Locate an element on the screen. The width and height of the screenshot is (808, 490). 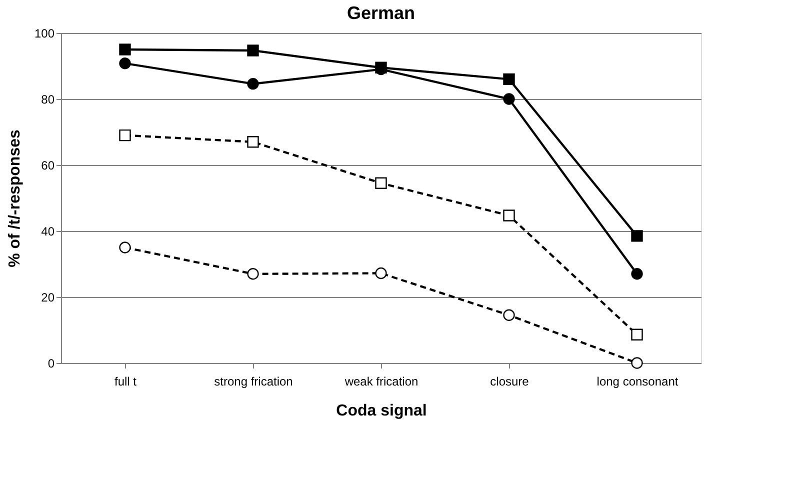
x-axis-title: Coda signal is located at coordinates (381, 411).